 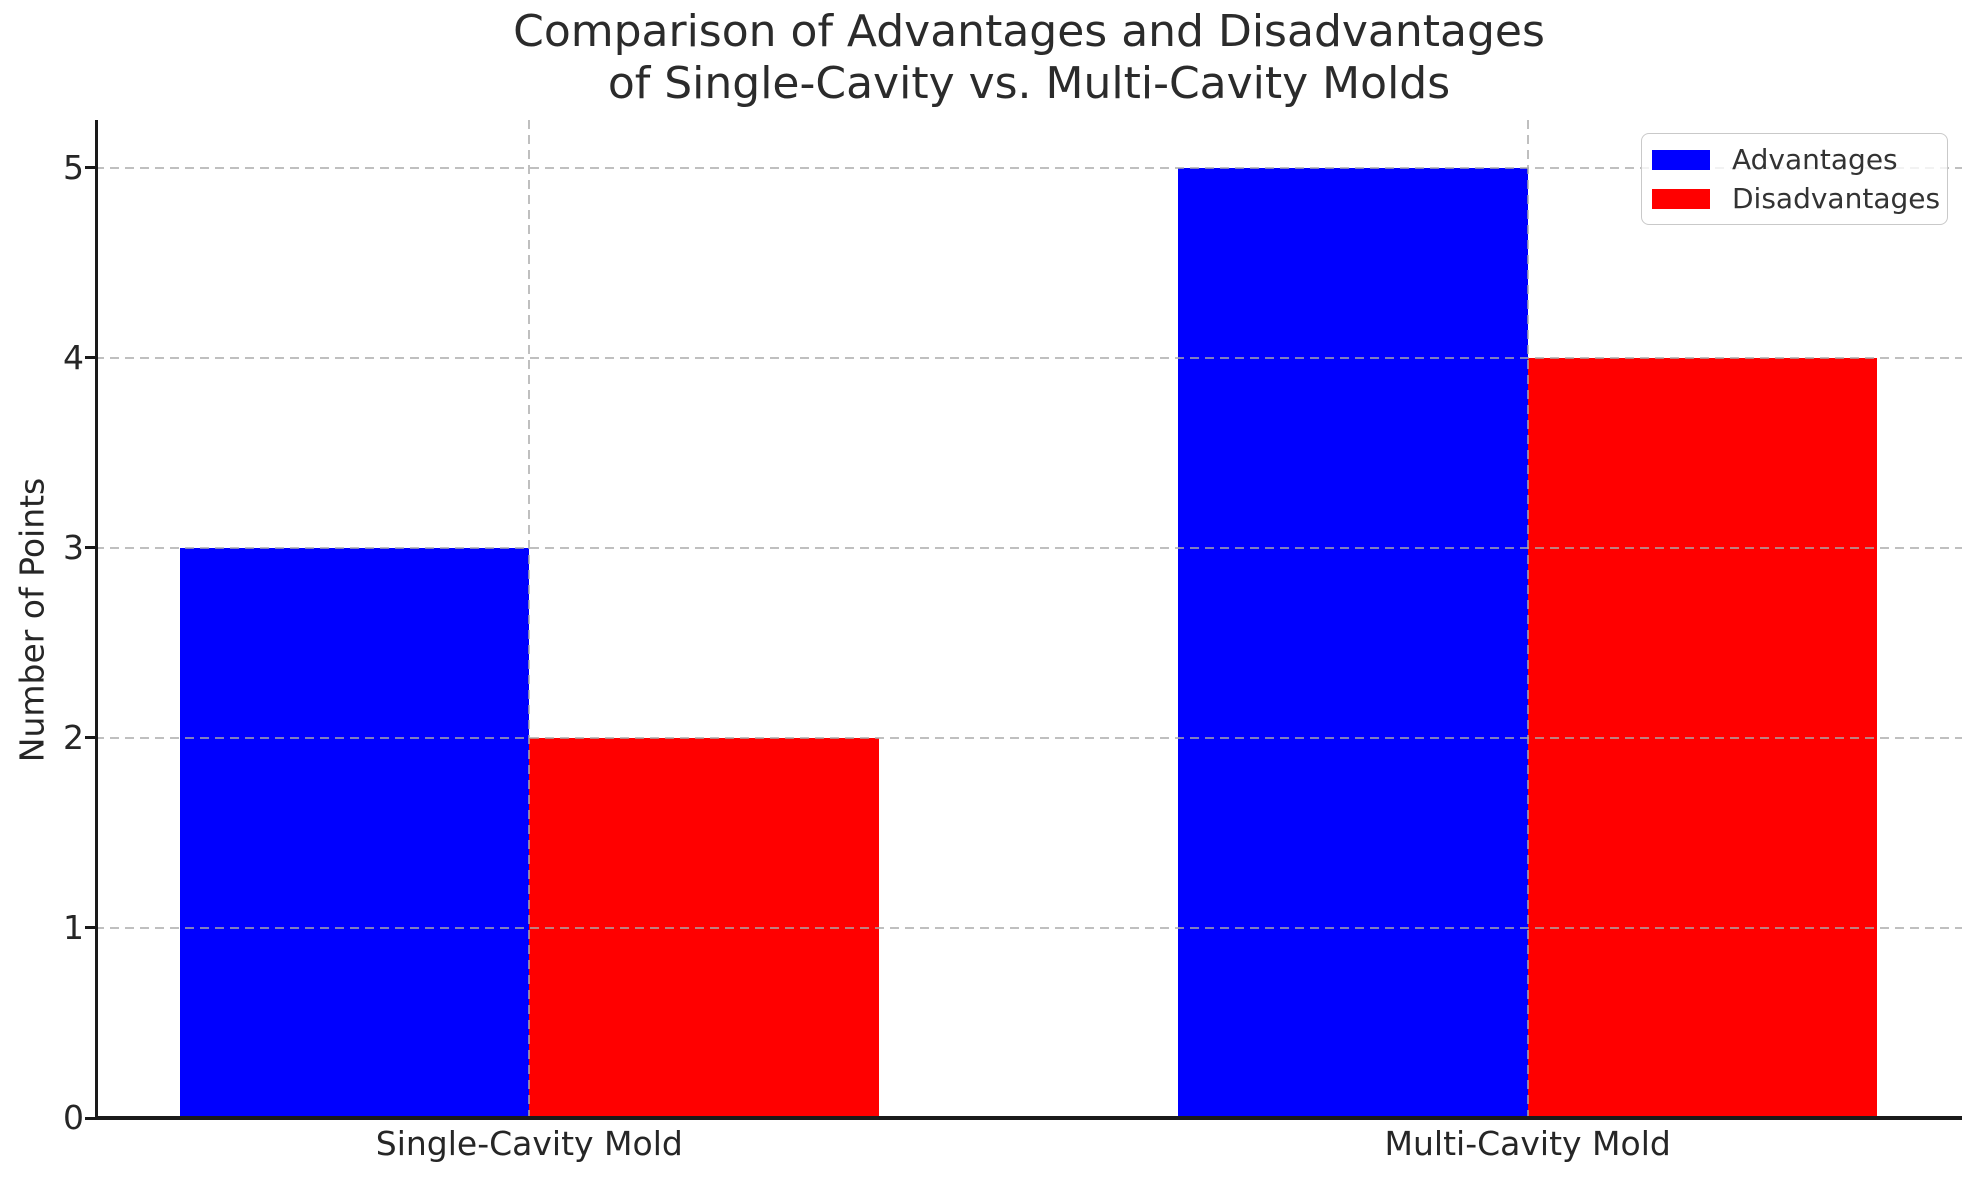 I want to click on y-axis-spine, so click(x=96, y=620).